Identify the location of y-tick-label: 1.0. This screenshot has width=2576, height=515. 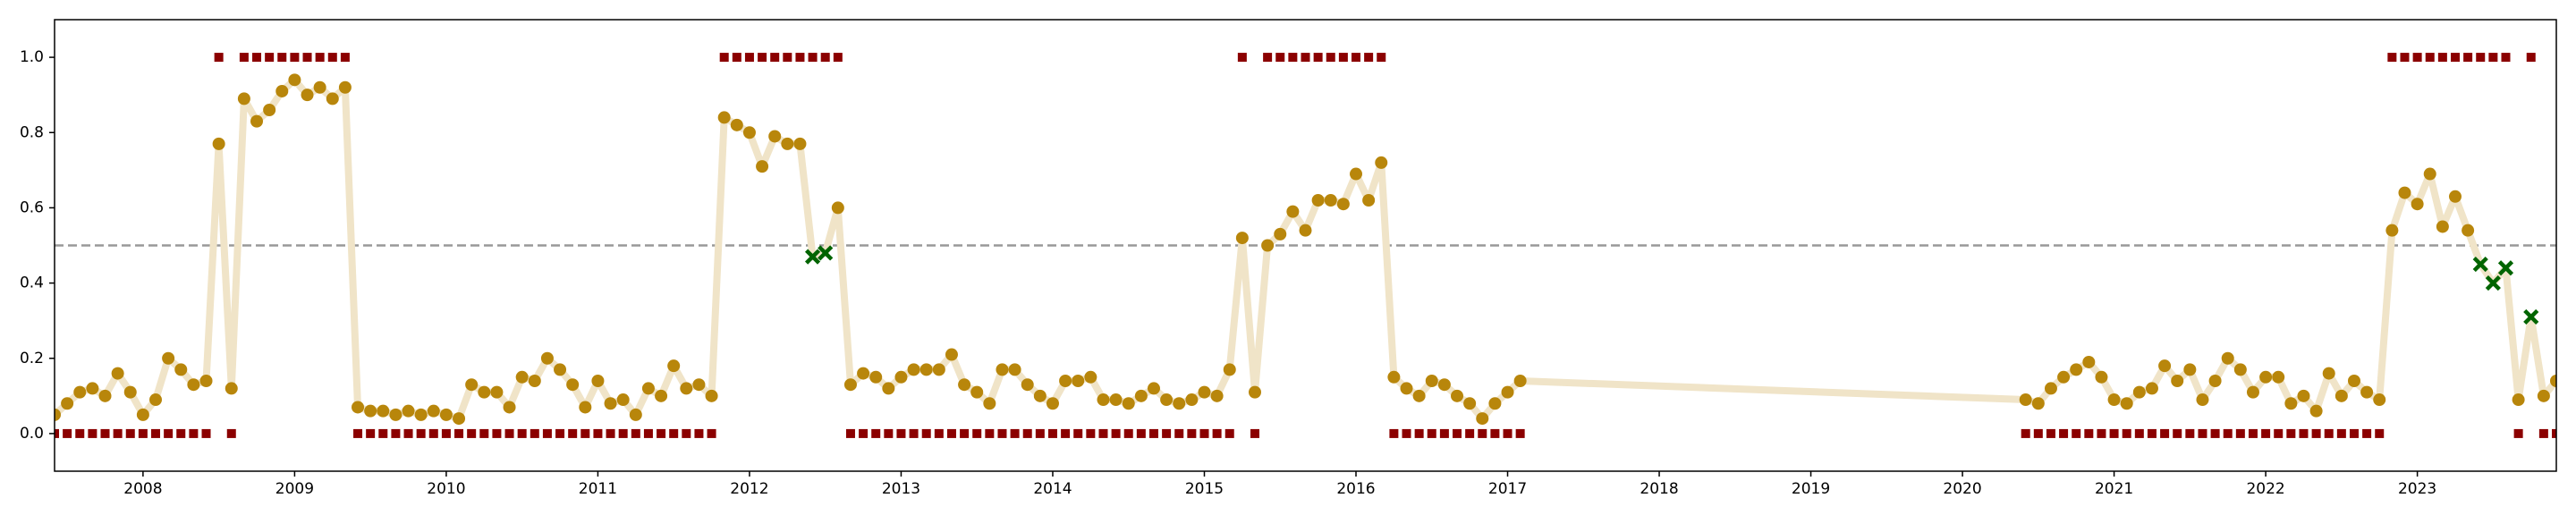
(32, 57).